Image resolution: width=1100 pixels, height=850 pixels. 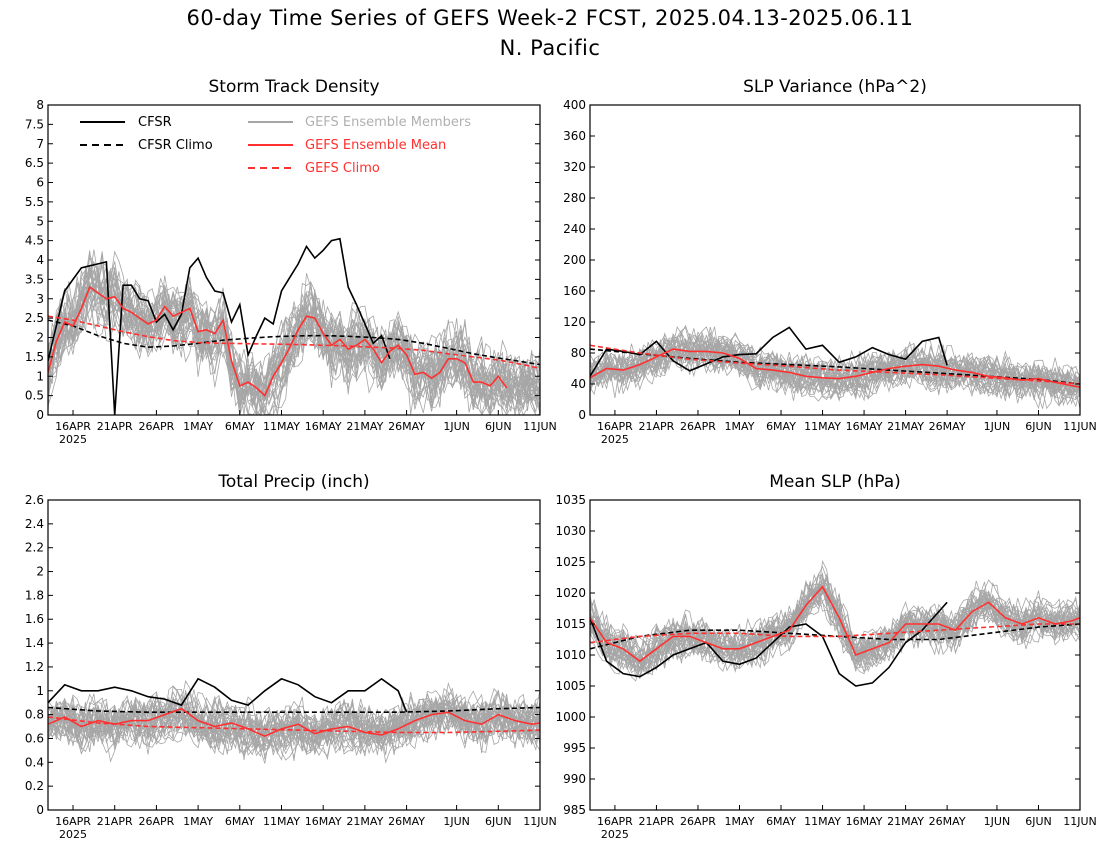 I want to click on total-precip-xtick-label: 21APR, so click(x=115, y=821).